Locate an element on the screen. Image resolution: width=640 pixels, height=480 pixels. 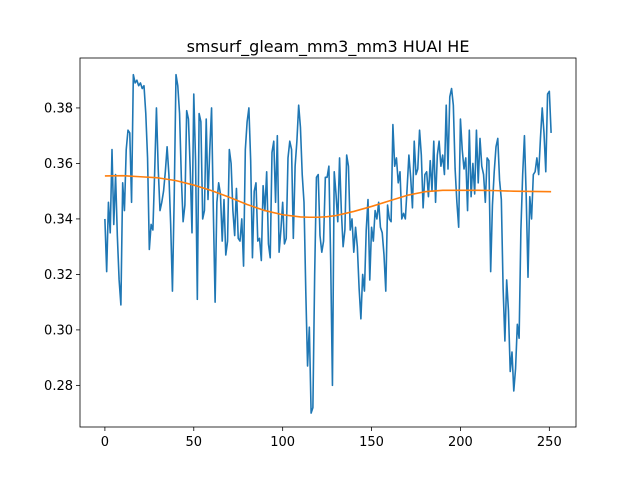
x-tick-label: 250 is located at coordinates (549, 442).